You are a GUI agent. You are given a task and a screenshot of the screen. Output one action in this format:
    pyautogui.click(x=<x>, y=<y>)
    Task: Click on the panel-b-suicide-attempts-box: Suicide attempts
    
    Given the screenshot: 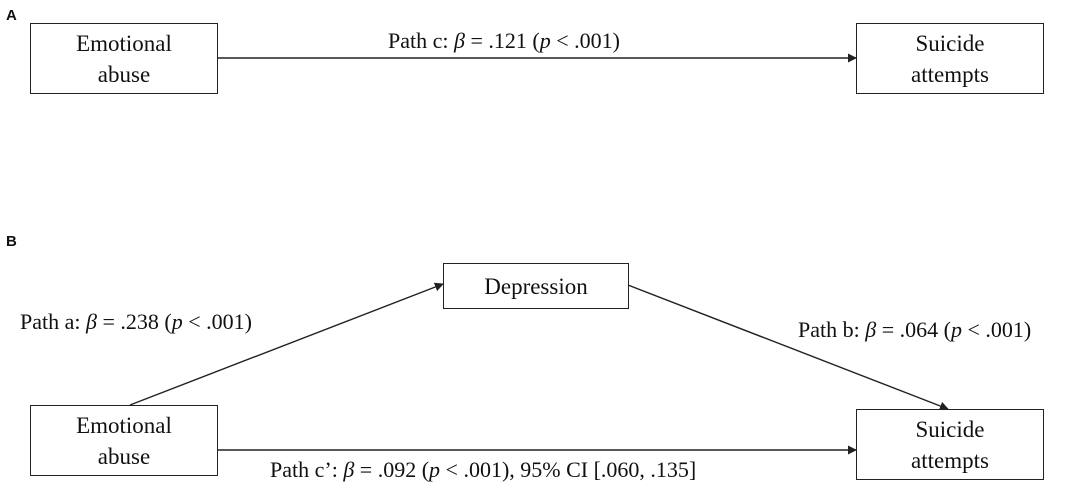 What is the action you would take?
    pyautogui.click(x=950, y=444)
    